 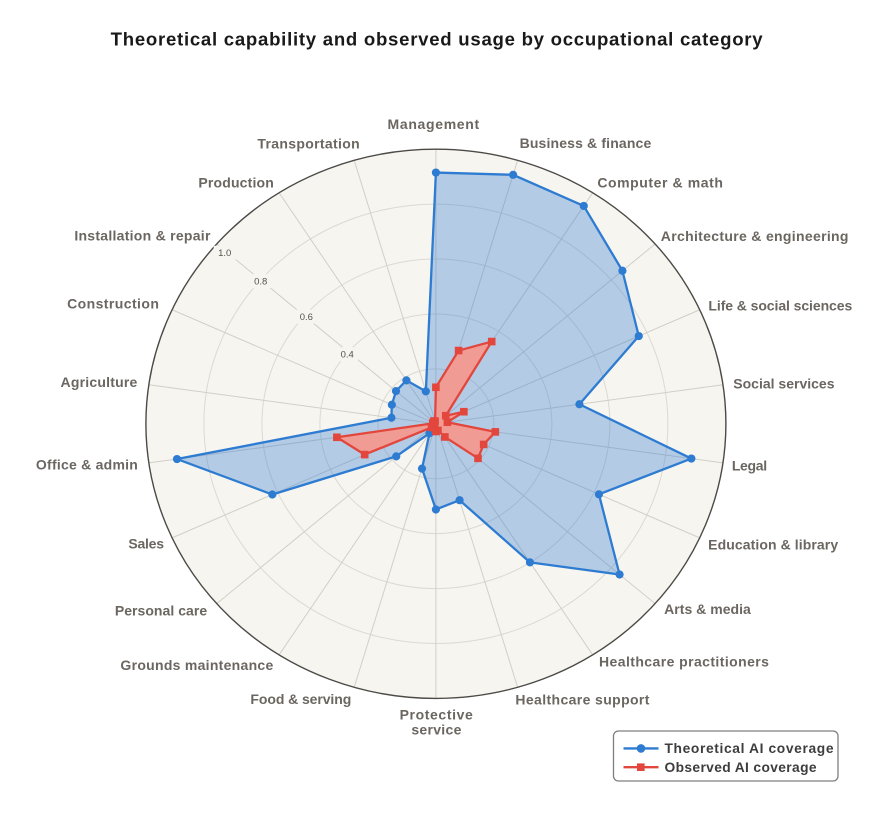 What do you see at coordinates (87, 464) in the screenshot?
I see `svg-text: Office & admin` at bounding box center [87, 464].